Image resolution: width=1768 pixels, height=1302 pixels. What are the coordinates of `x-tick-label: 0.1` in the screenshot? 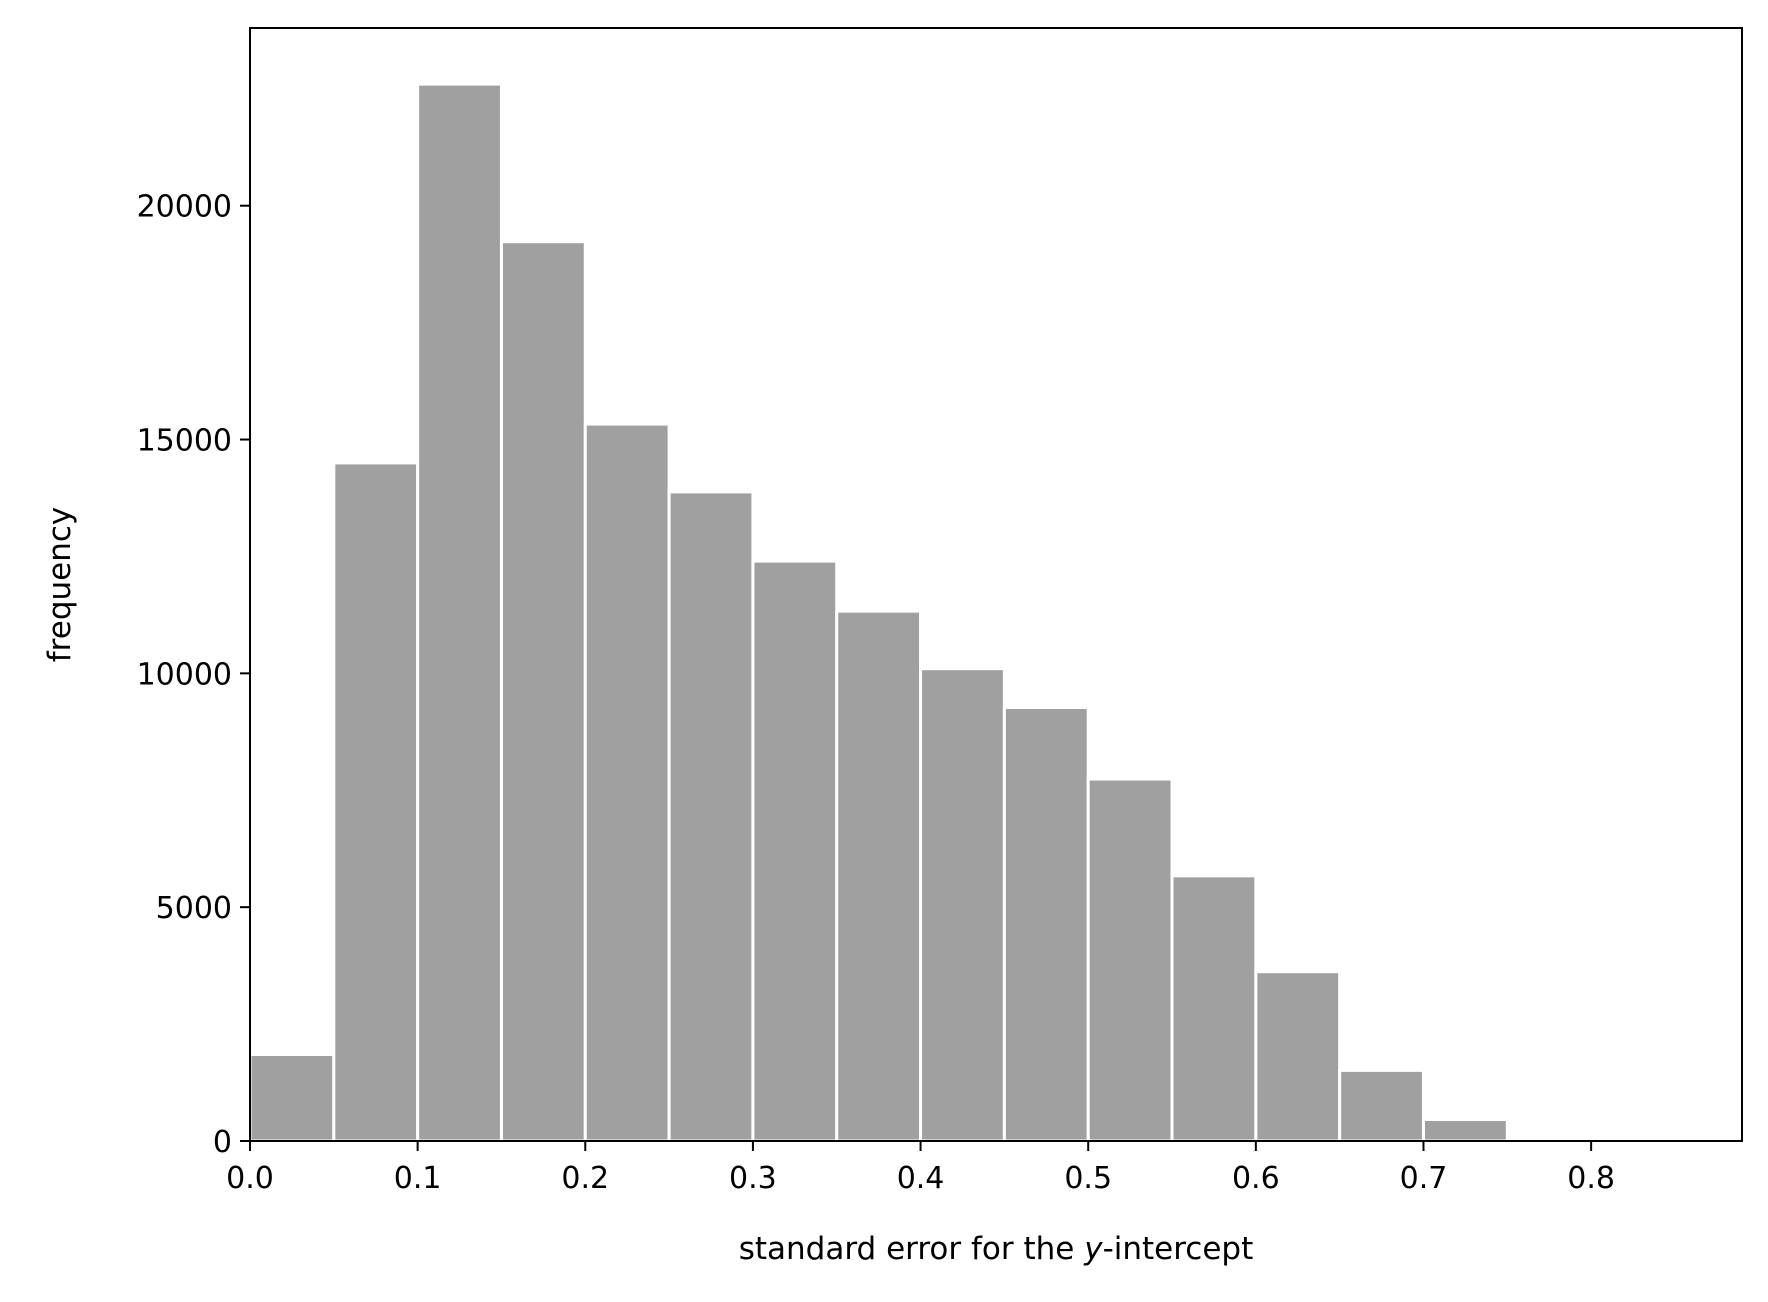 It's located at (418, 1178).